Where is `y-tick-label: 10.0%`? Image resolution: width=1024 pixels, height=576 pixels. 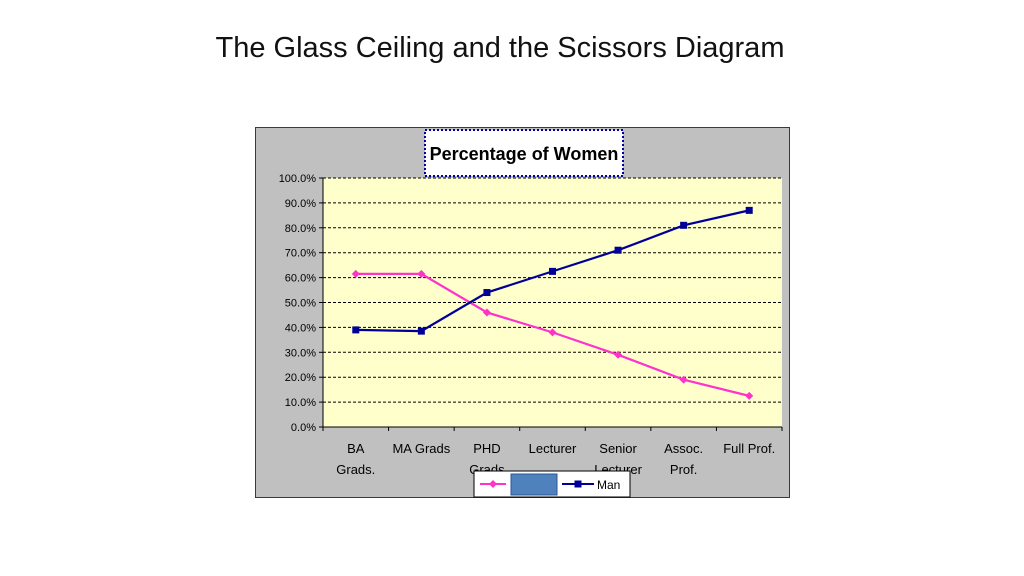 y-tick-label: 10.0% is located at coordinates (300, 403).